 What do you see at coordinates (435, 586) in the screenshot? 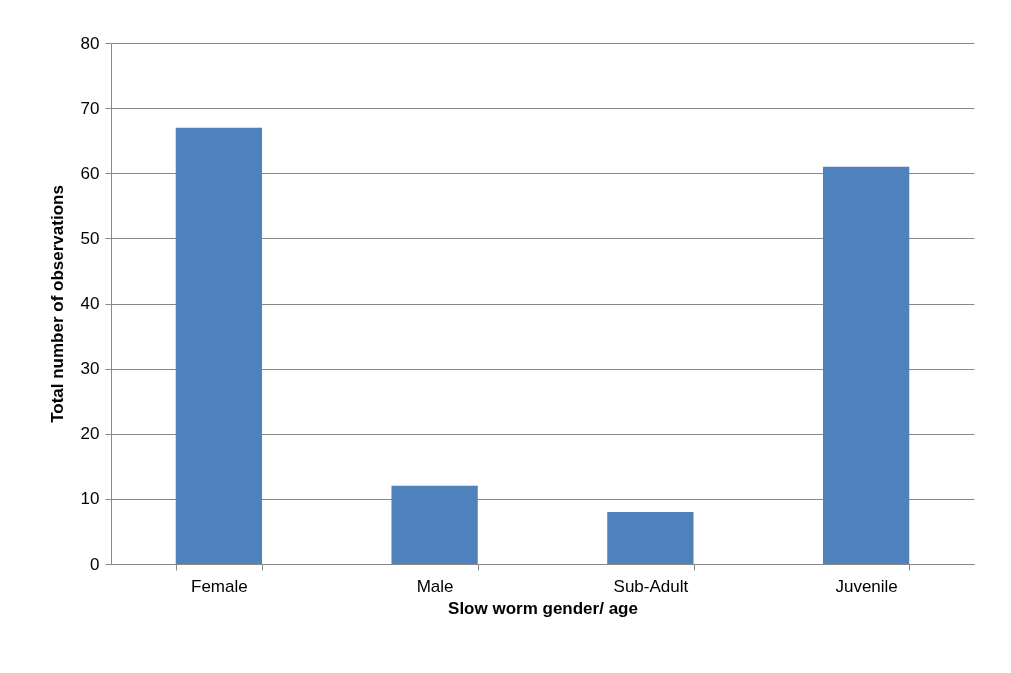
I see `x-tick-label: Male` at bounding box center [435, 586].